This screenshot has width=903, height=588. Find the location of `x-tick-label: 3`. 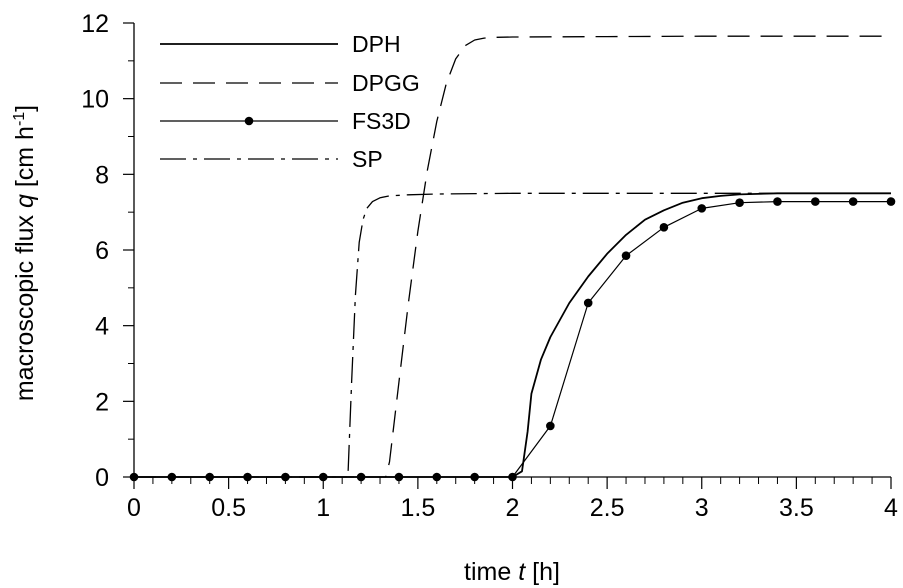

x-tick-label: 3 is located at coordinates (702, 508).